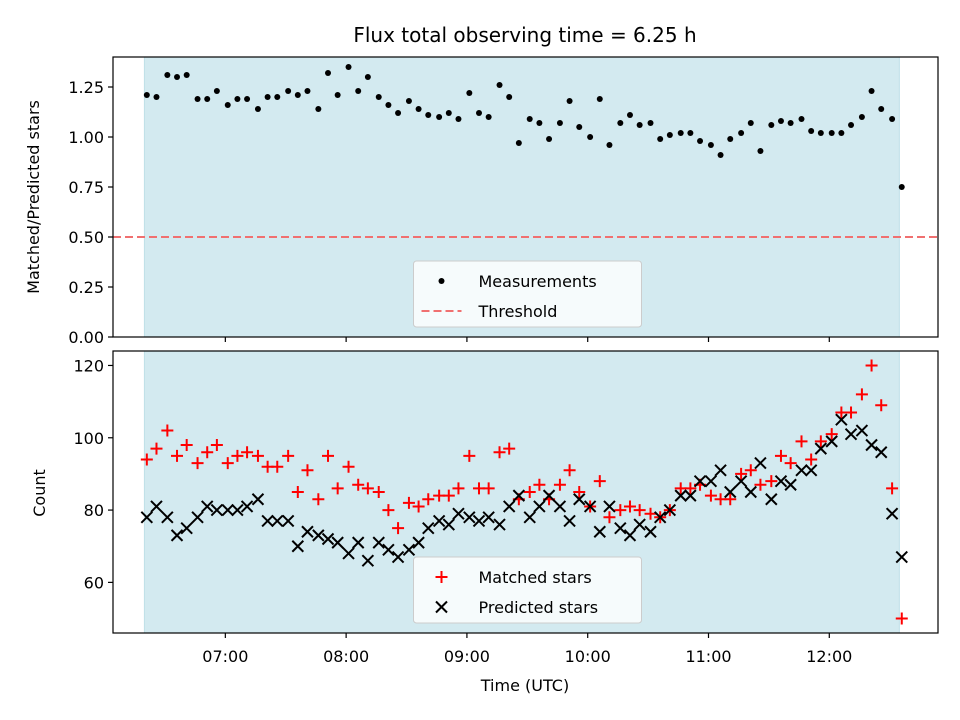  I want to click on y-tick-label: 80, so click(94, 510).